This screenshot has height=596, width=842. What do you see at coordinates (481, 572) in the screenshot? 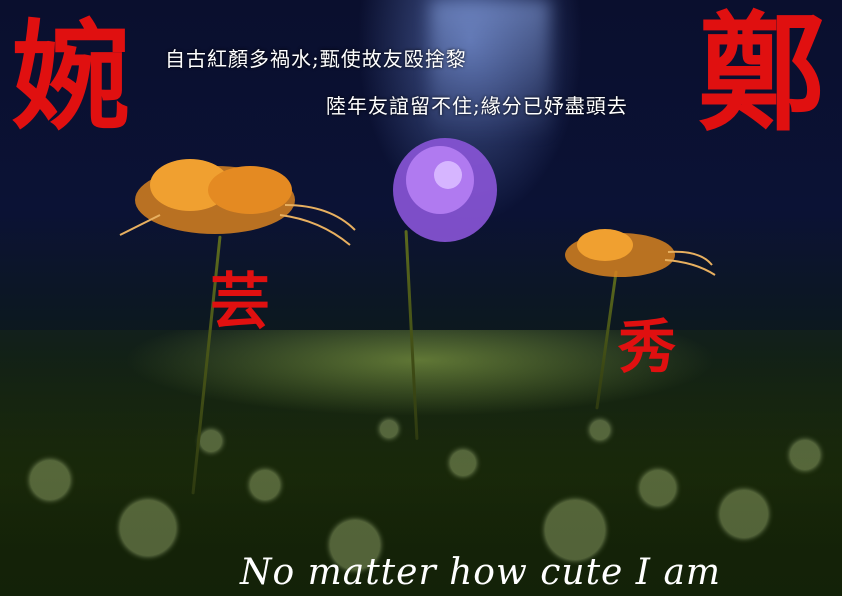
I see `caption-text: No matter how cute I am` at bounding box center [481, 572].